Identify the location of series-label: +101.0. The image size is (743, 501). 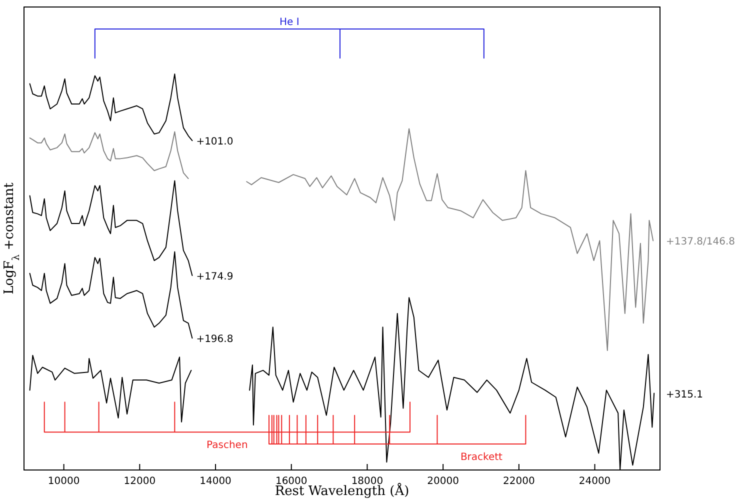
(215, 142).